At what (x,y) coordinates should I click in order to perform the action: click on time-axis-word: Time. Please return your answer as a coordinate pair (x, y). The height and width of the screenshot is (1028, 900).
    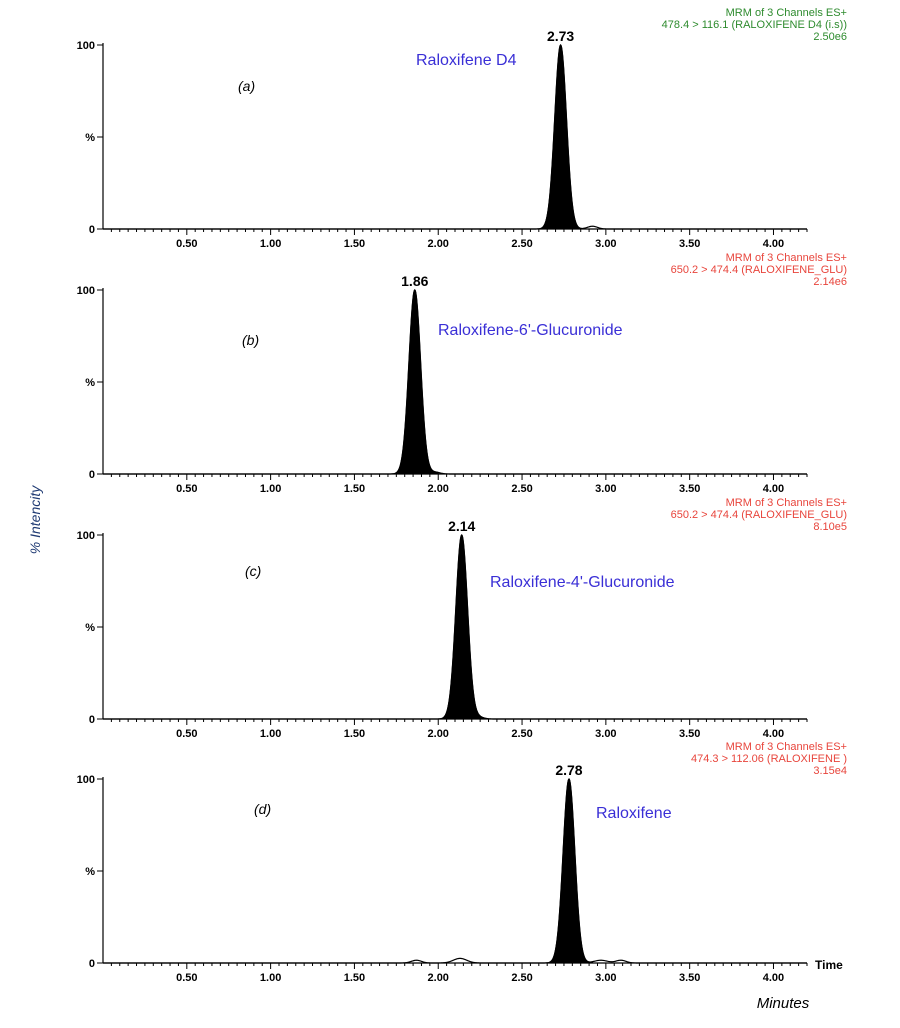
    Looking at the image, I should click on (829, 965).